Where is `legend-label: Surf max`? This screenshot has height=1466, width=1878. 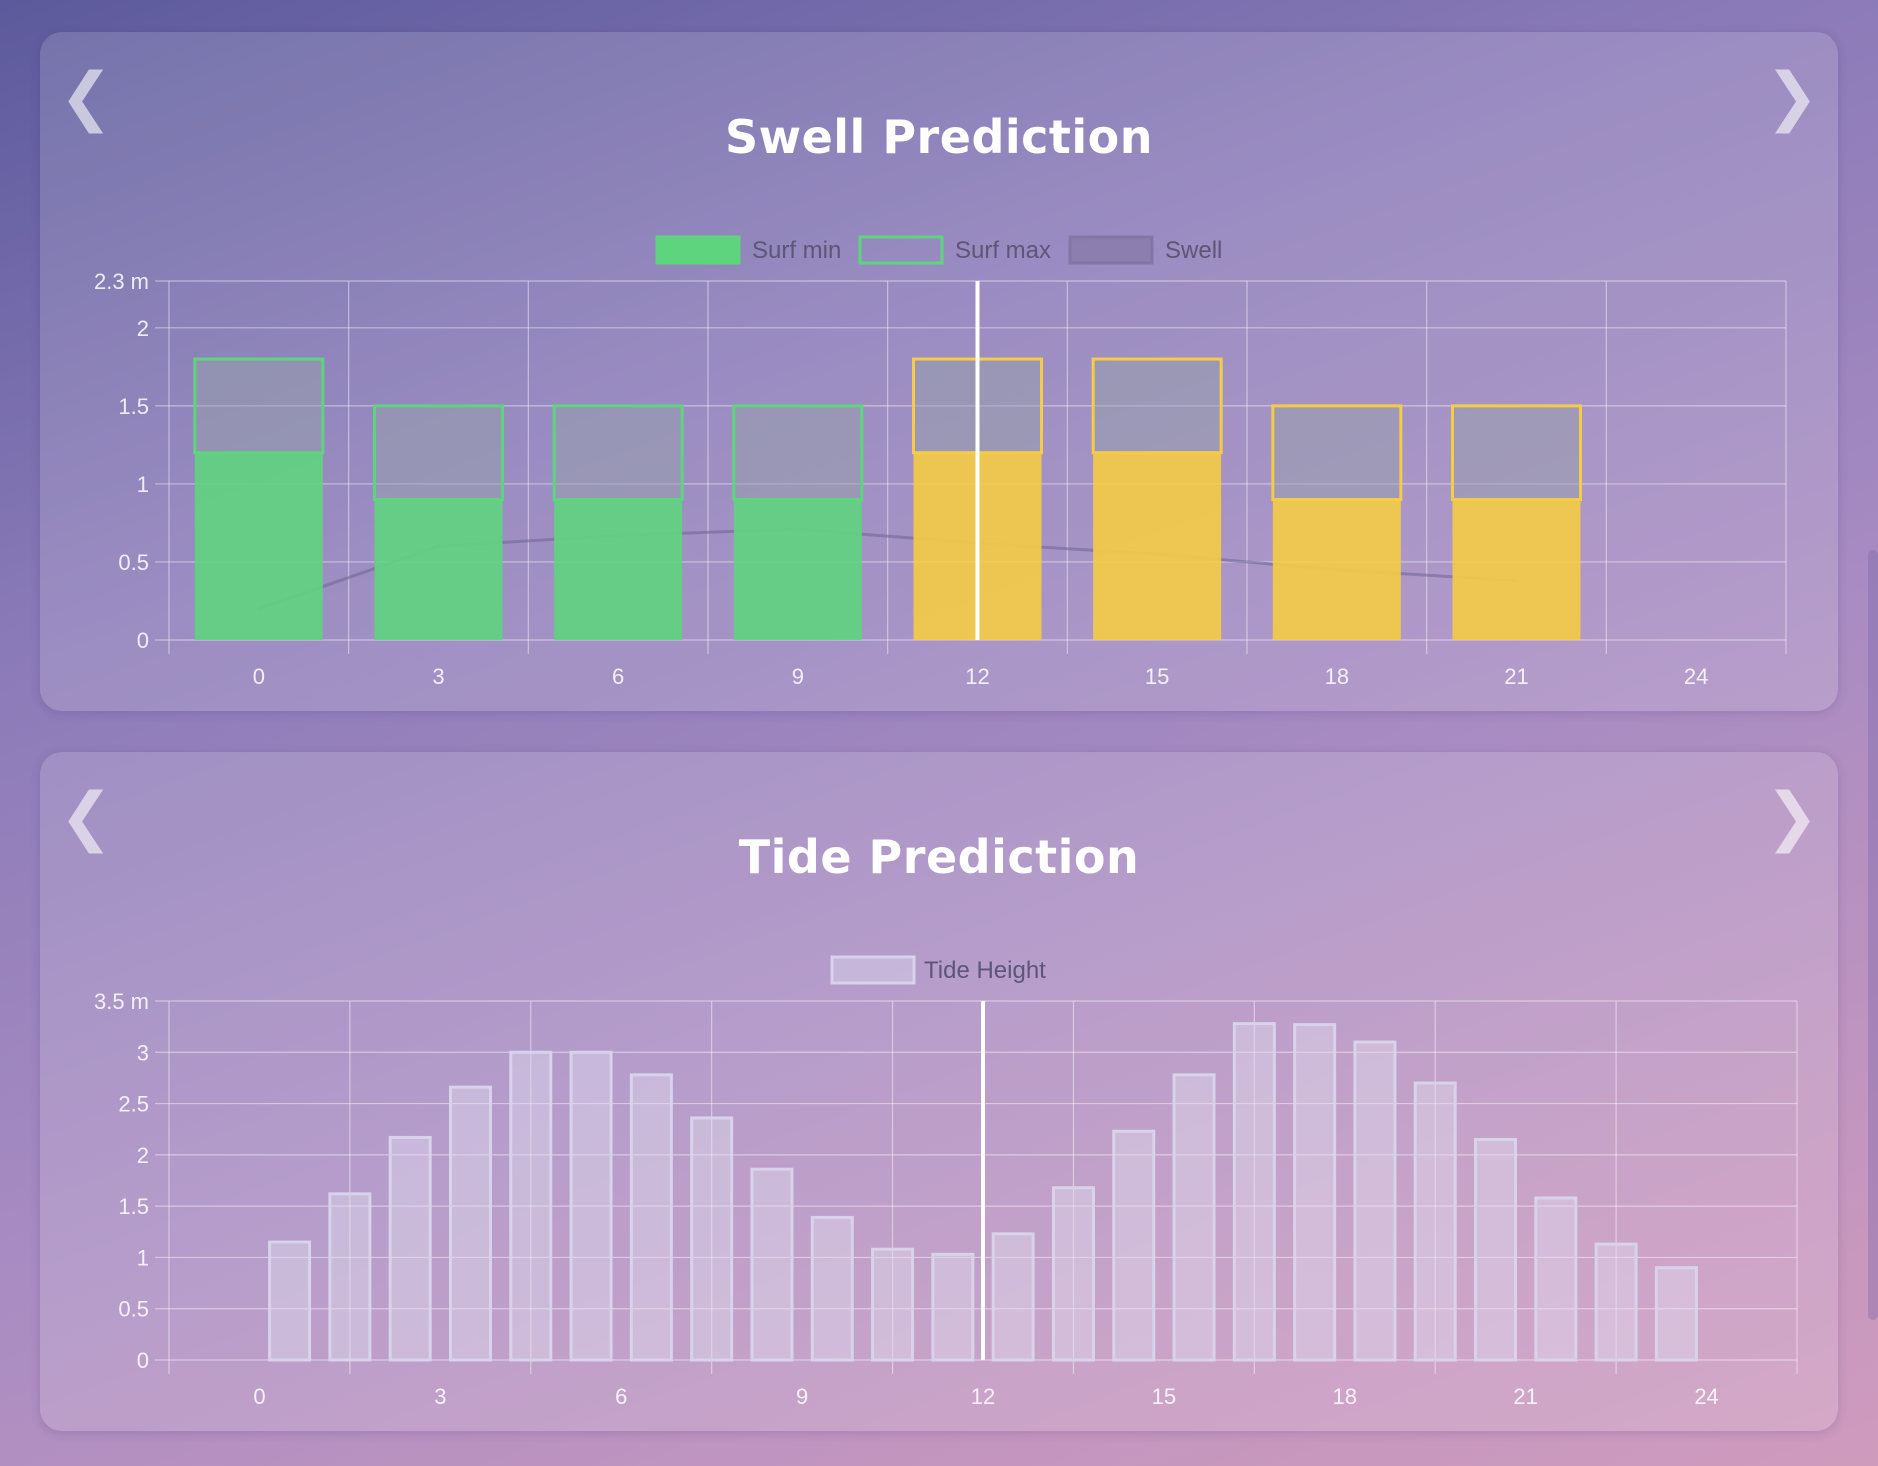
legend-label: Surf max is located at coordinates (1003, 250).